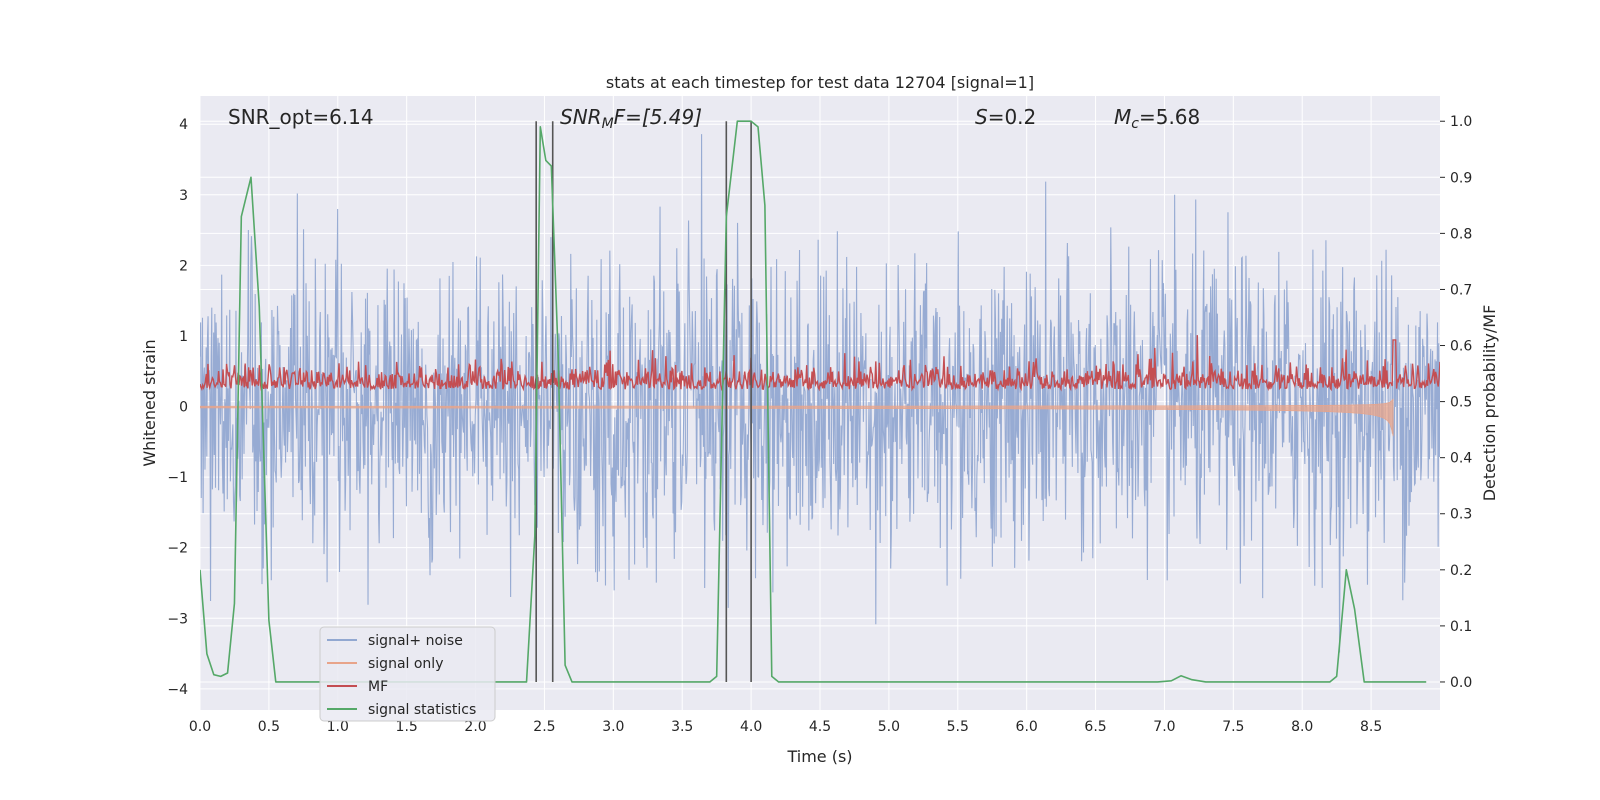 The width and height of the screenshot is (1600, 800). Describe the element at coordinates (1122, 117) in the screenshot. I see `mc-base: M` at that location.